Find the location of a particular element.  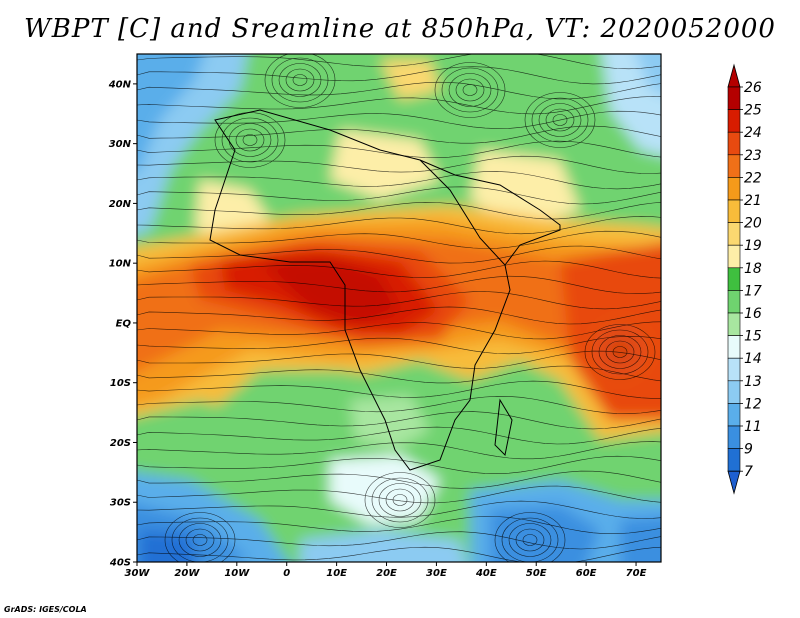

colorbar-label: 17 is located at coordinates (753, 291).